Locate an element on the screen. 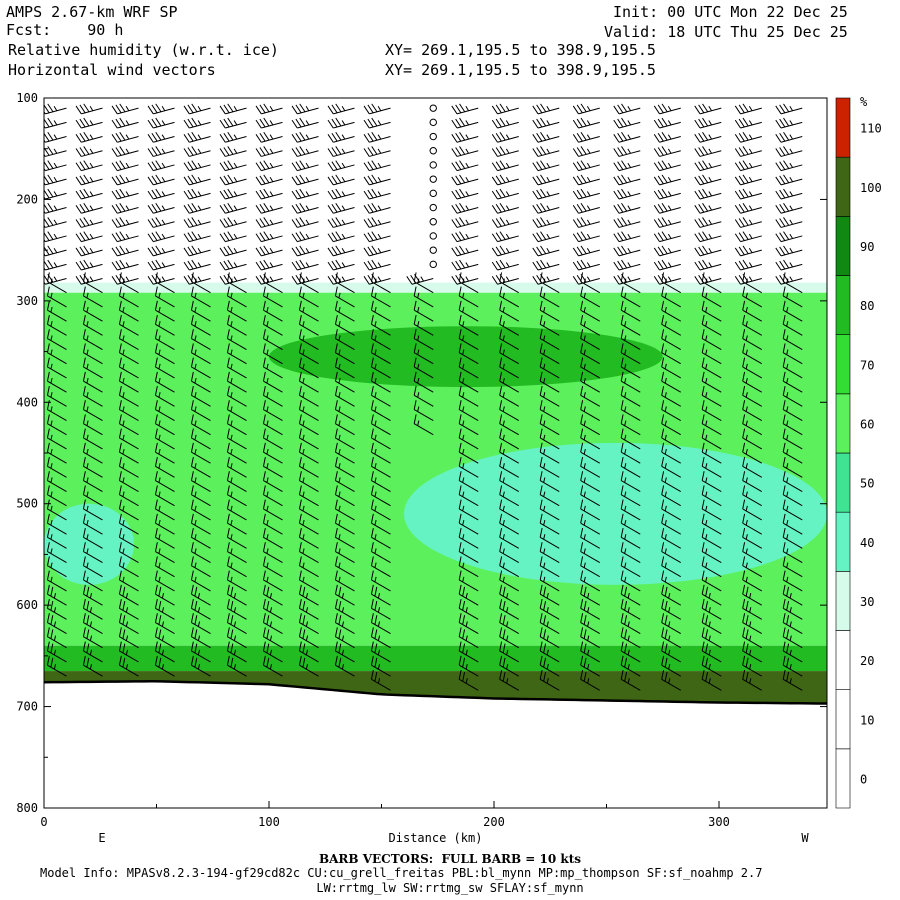  colorbar-level-label: 80 is located at coordinates (867, 306).